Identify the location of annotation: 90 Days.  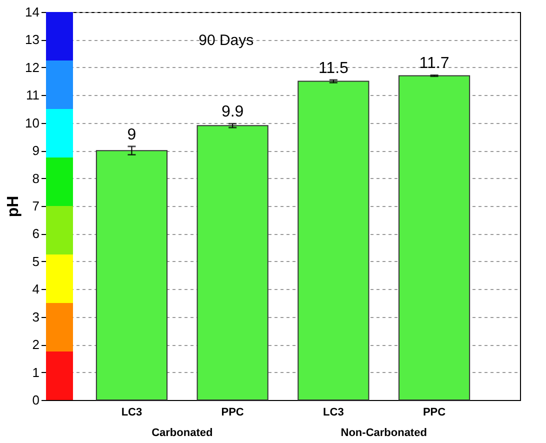
(226, 40).